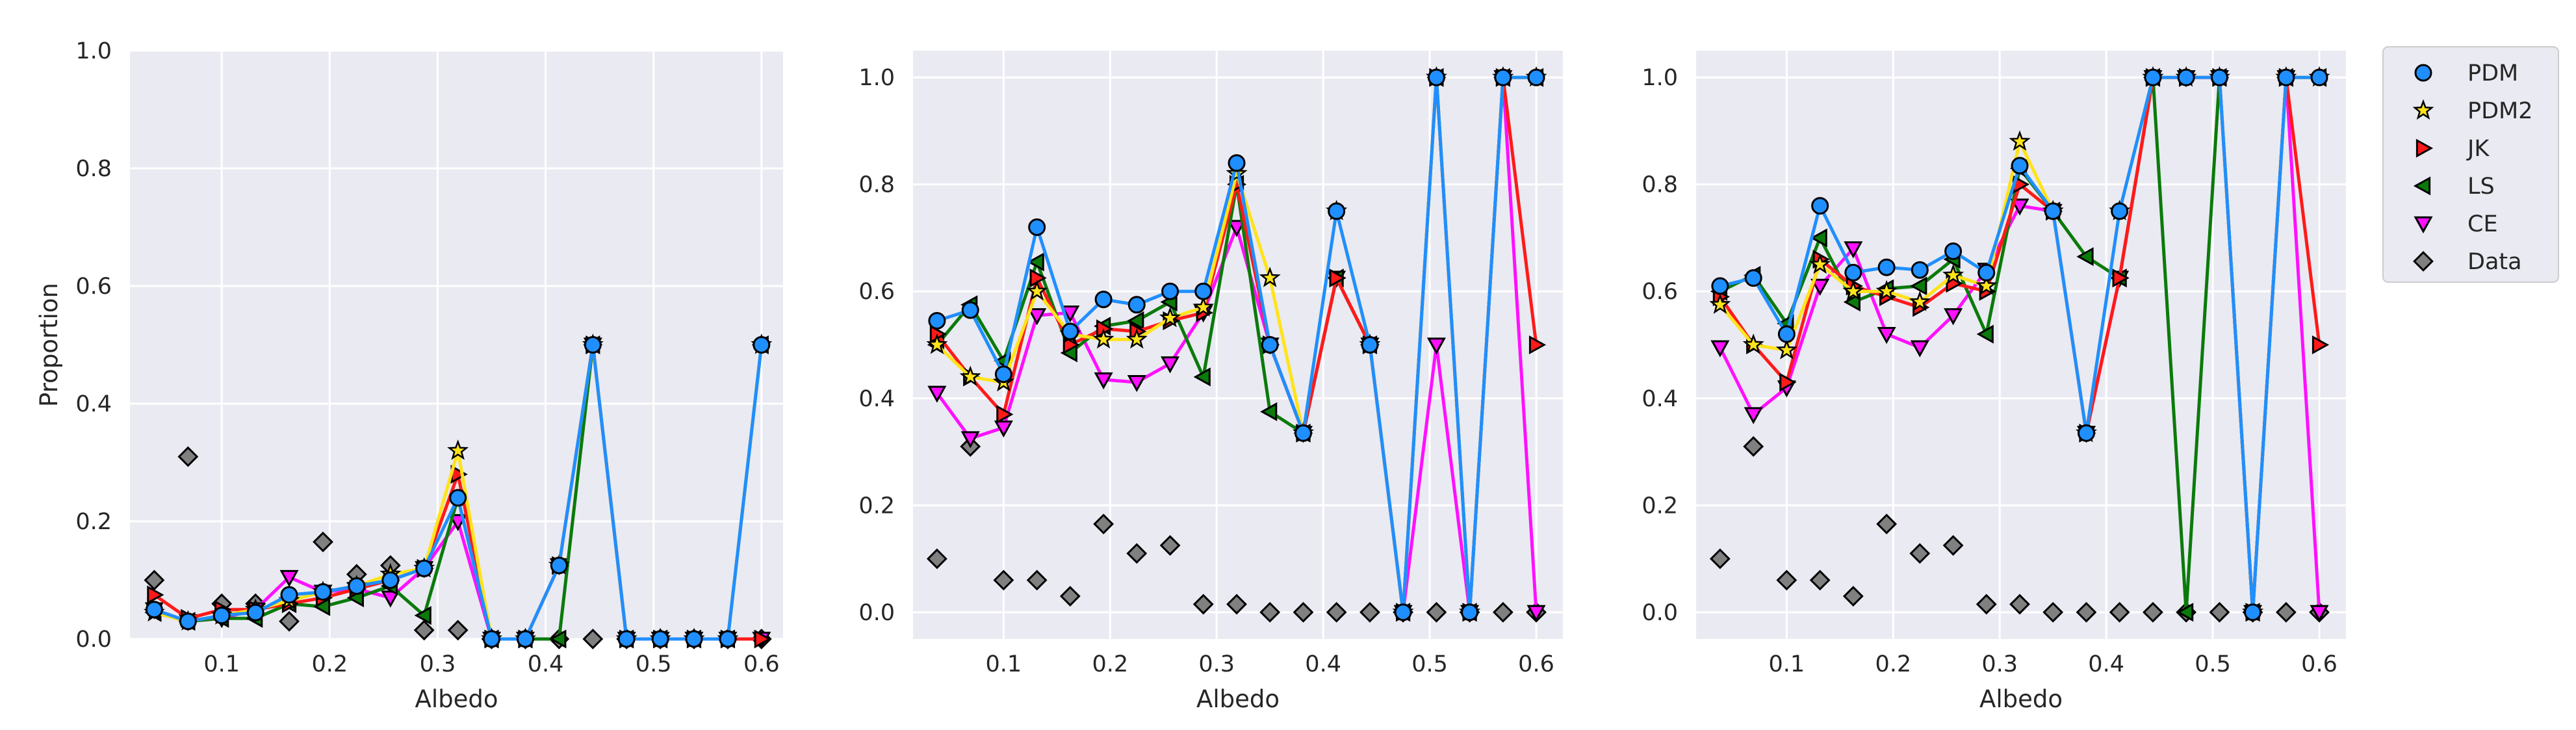  Describe the element at coordinates (2478, 149) in the screenshot. I see `legend-label-jk: JK` at that location.